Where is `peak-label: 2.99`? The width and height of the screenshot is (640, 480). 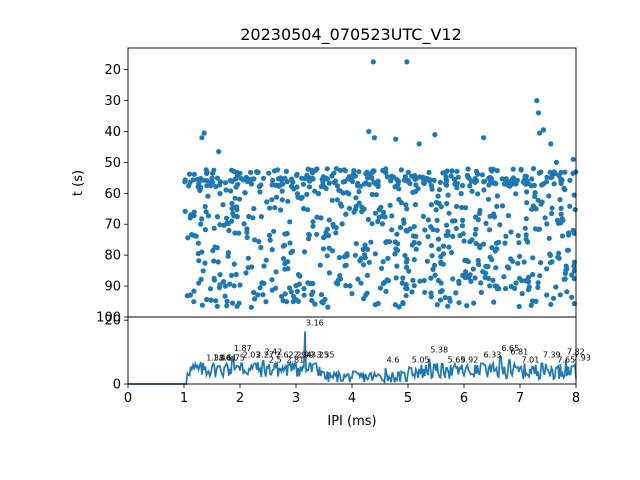
peak-label: 2.99 is located at coordinates (305, 354).